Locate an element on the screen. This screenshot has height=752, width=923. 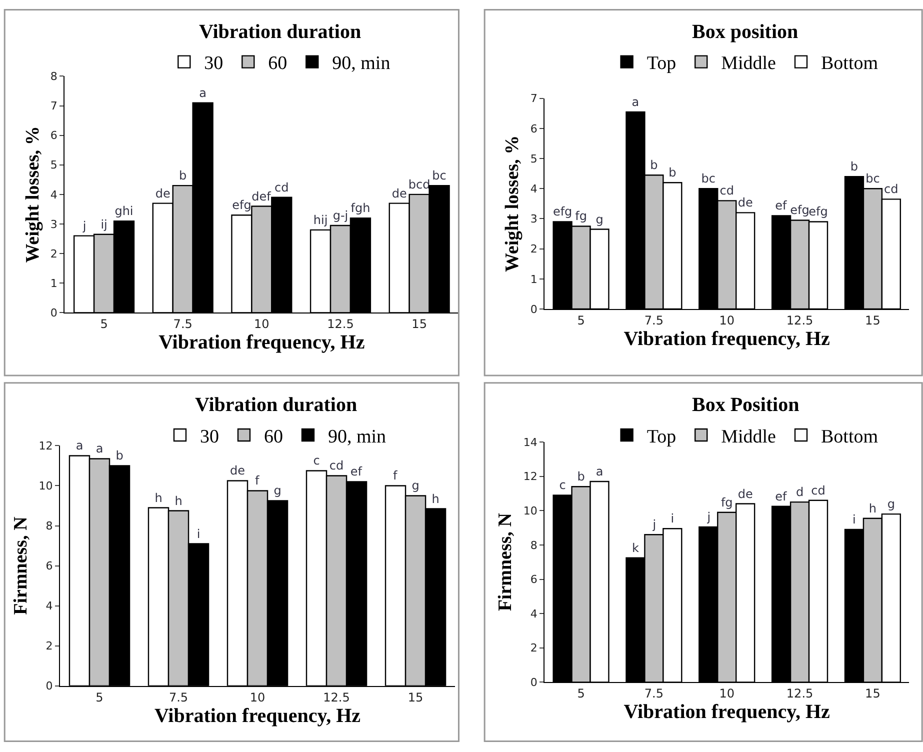
y-tick-label: 14 is located at coordinates (530, 442).